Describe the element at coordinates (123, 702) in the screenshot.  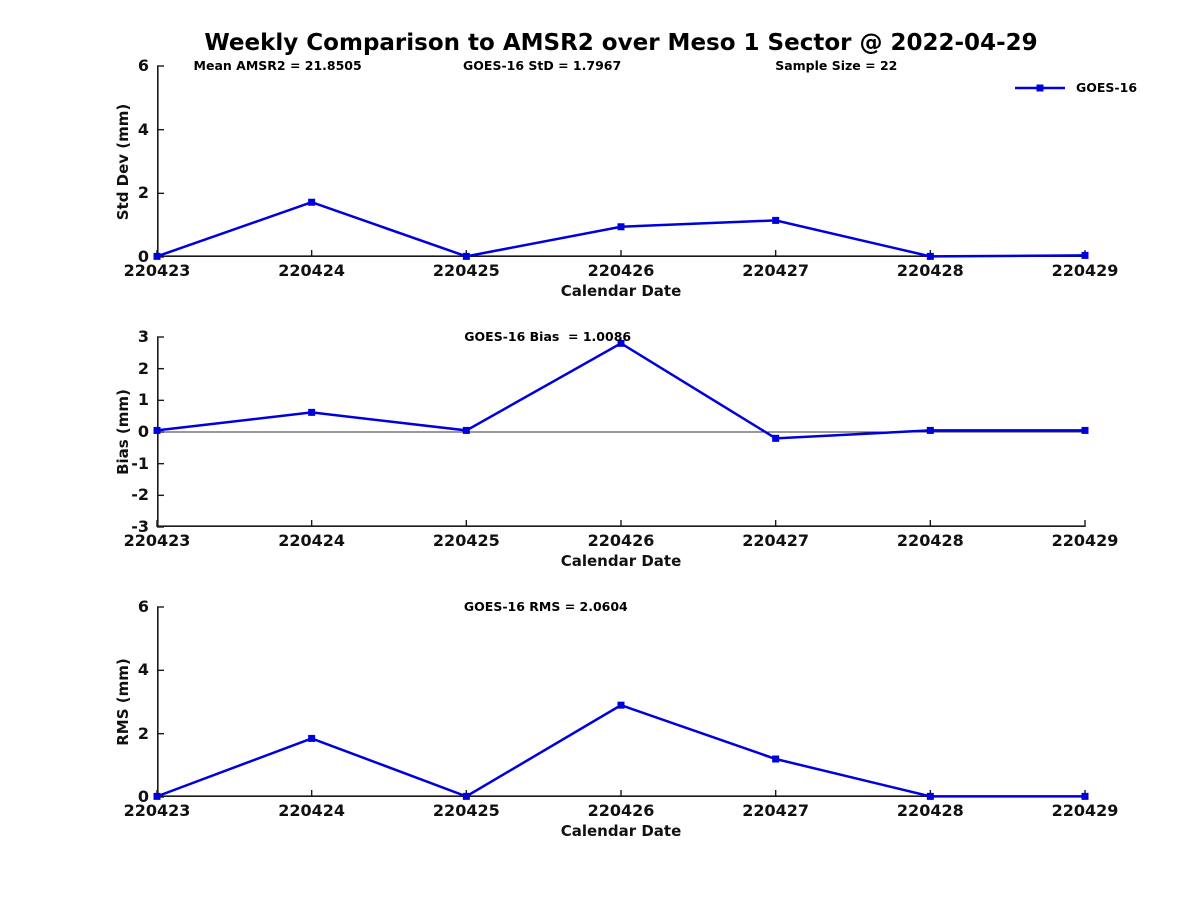
I see `rms-y-axis-label: RMS (mm)` at that location.